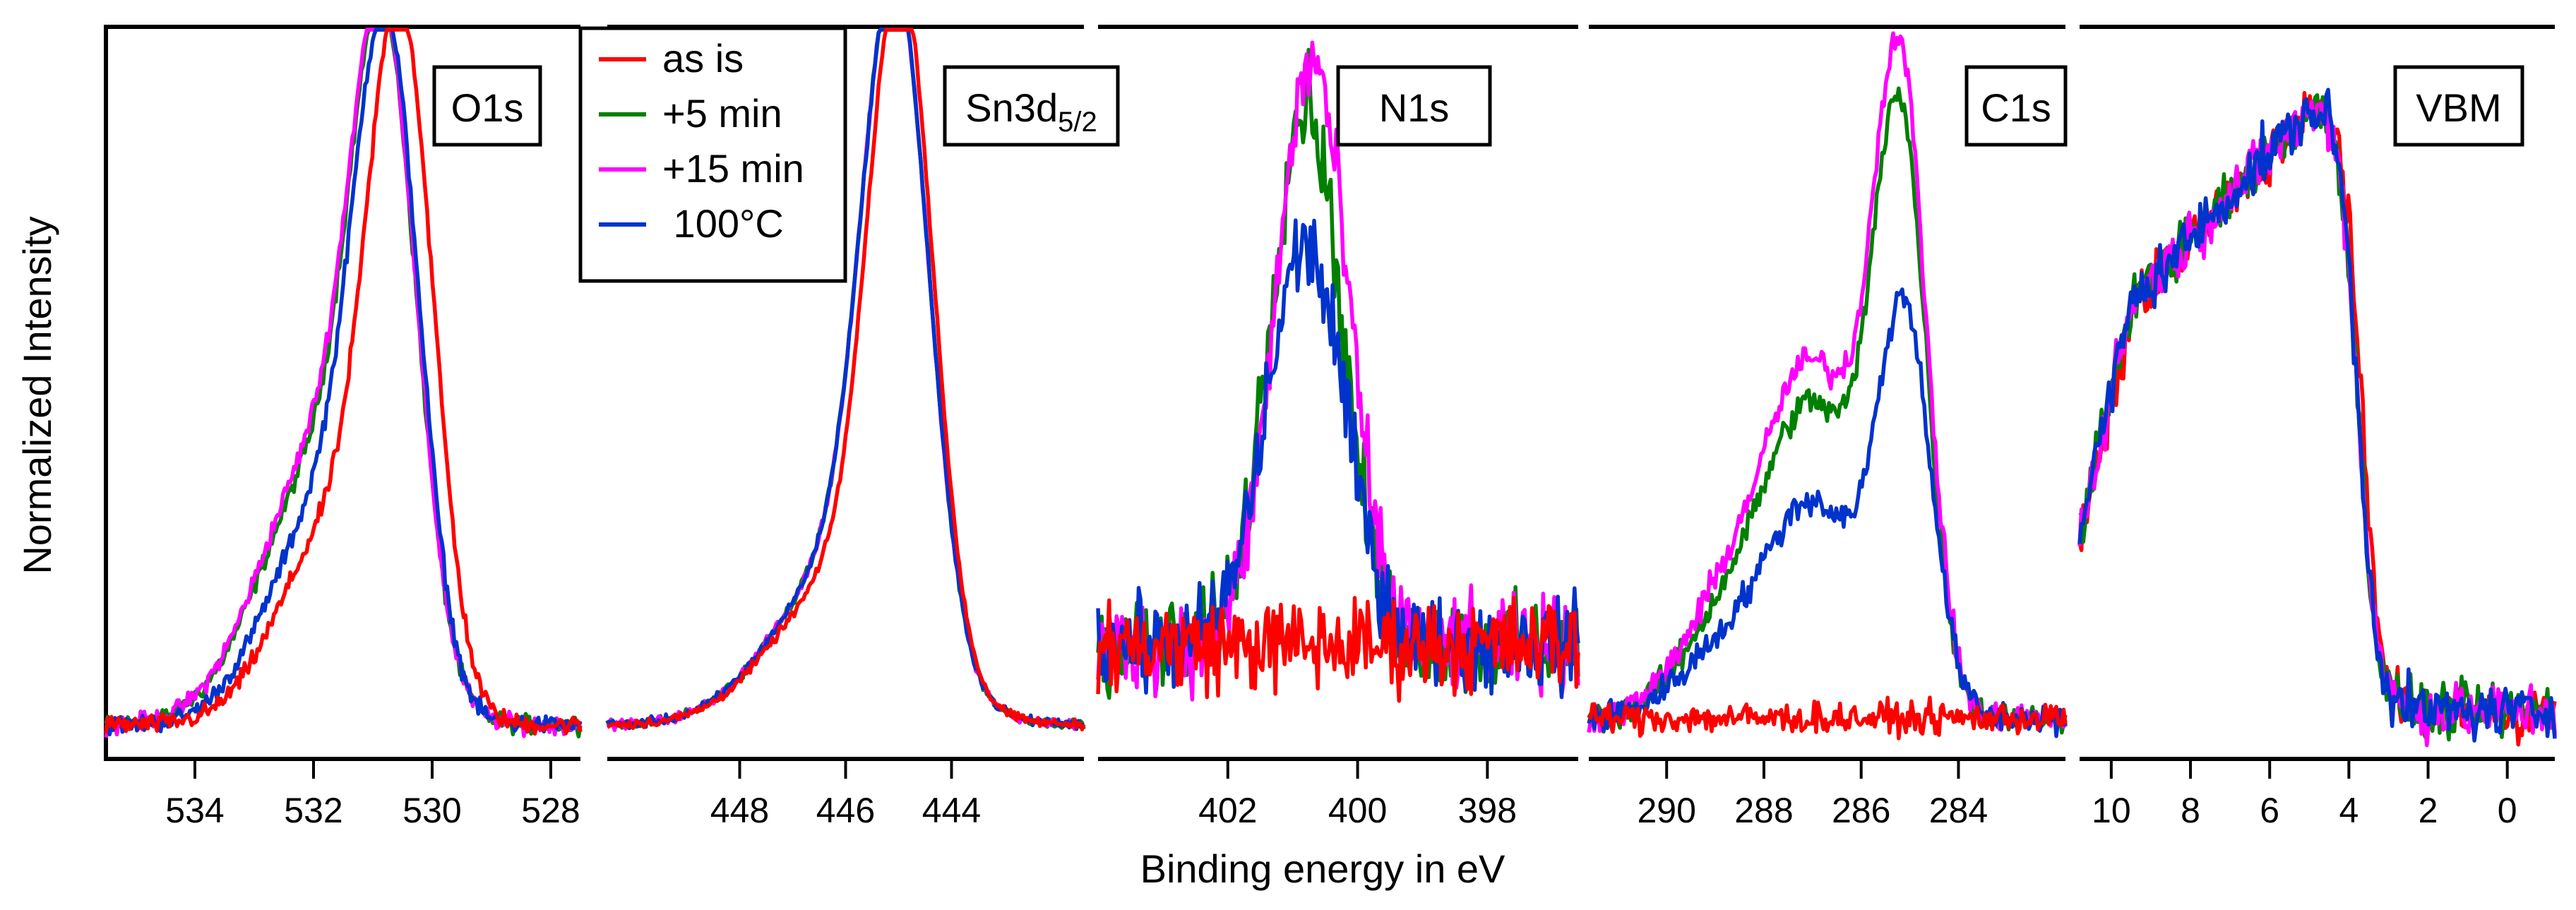 The image size is (2576, 910). I want to click on x-tick-label: 8, so click(2190, 810).